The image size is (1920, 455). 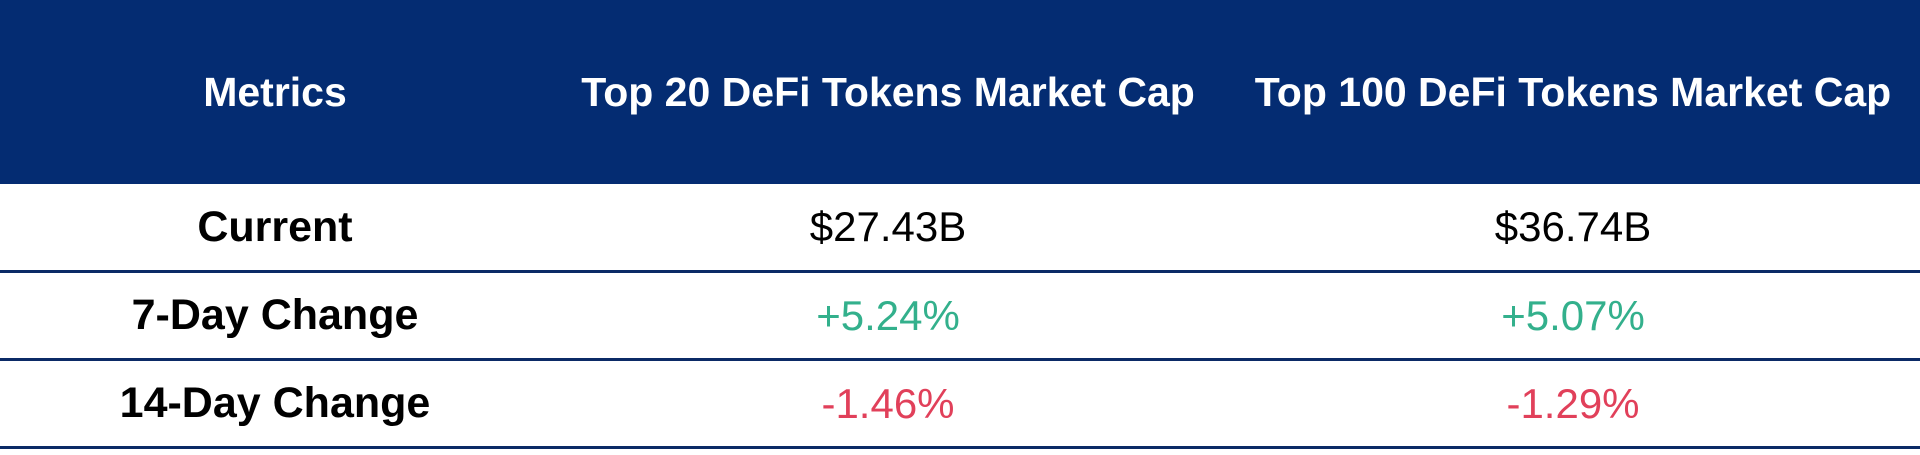 I want to click on row-label-current: Current, so click(x=275, y=226).